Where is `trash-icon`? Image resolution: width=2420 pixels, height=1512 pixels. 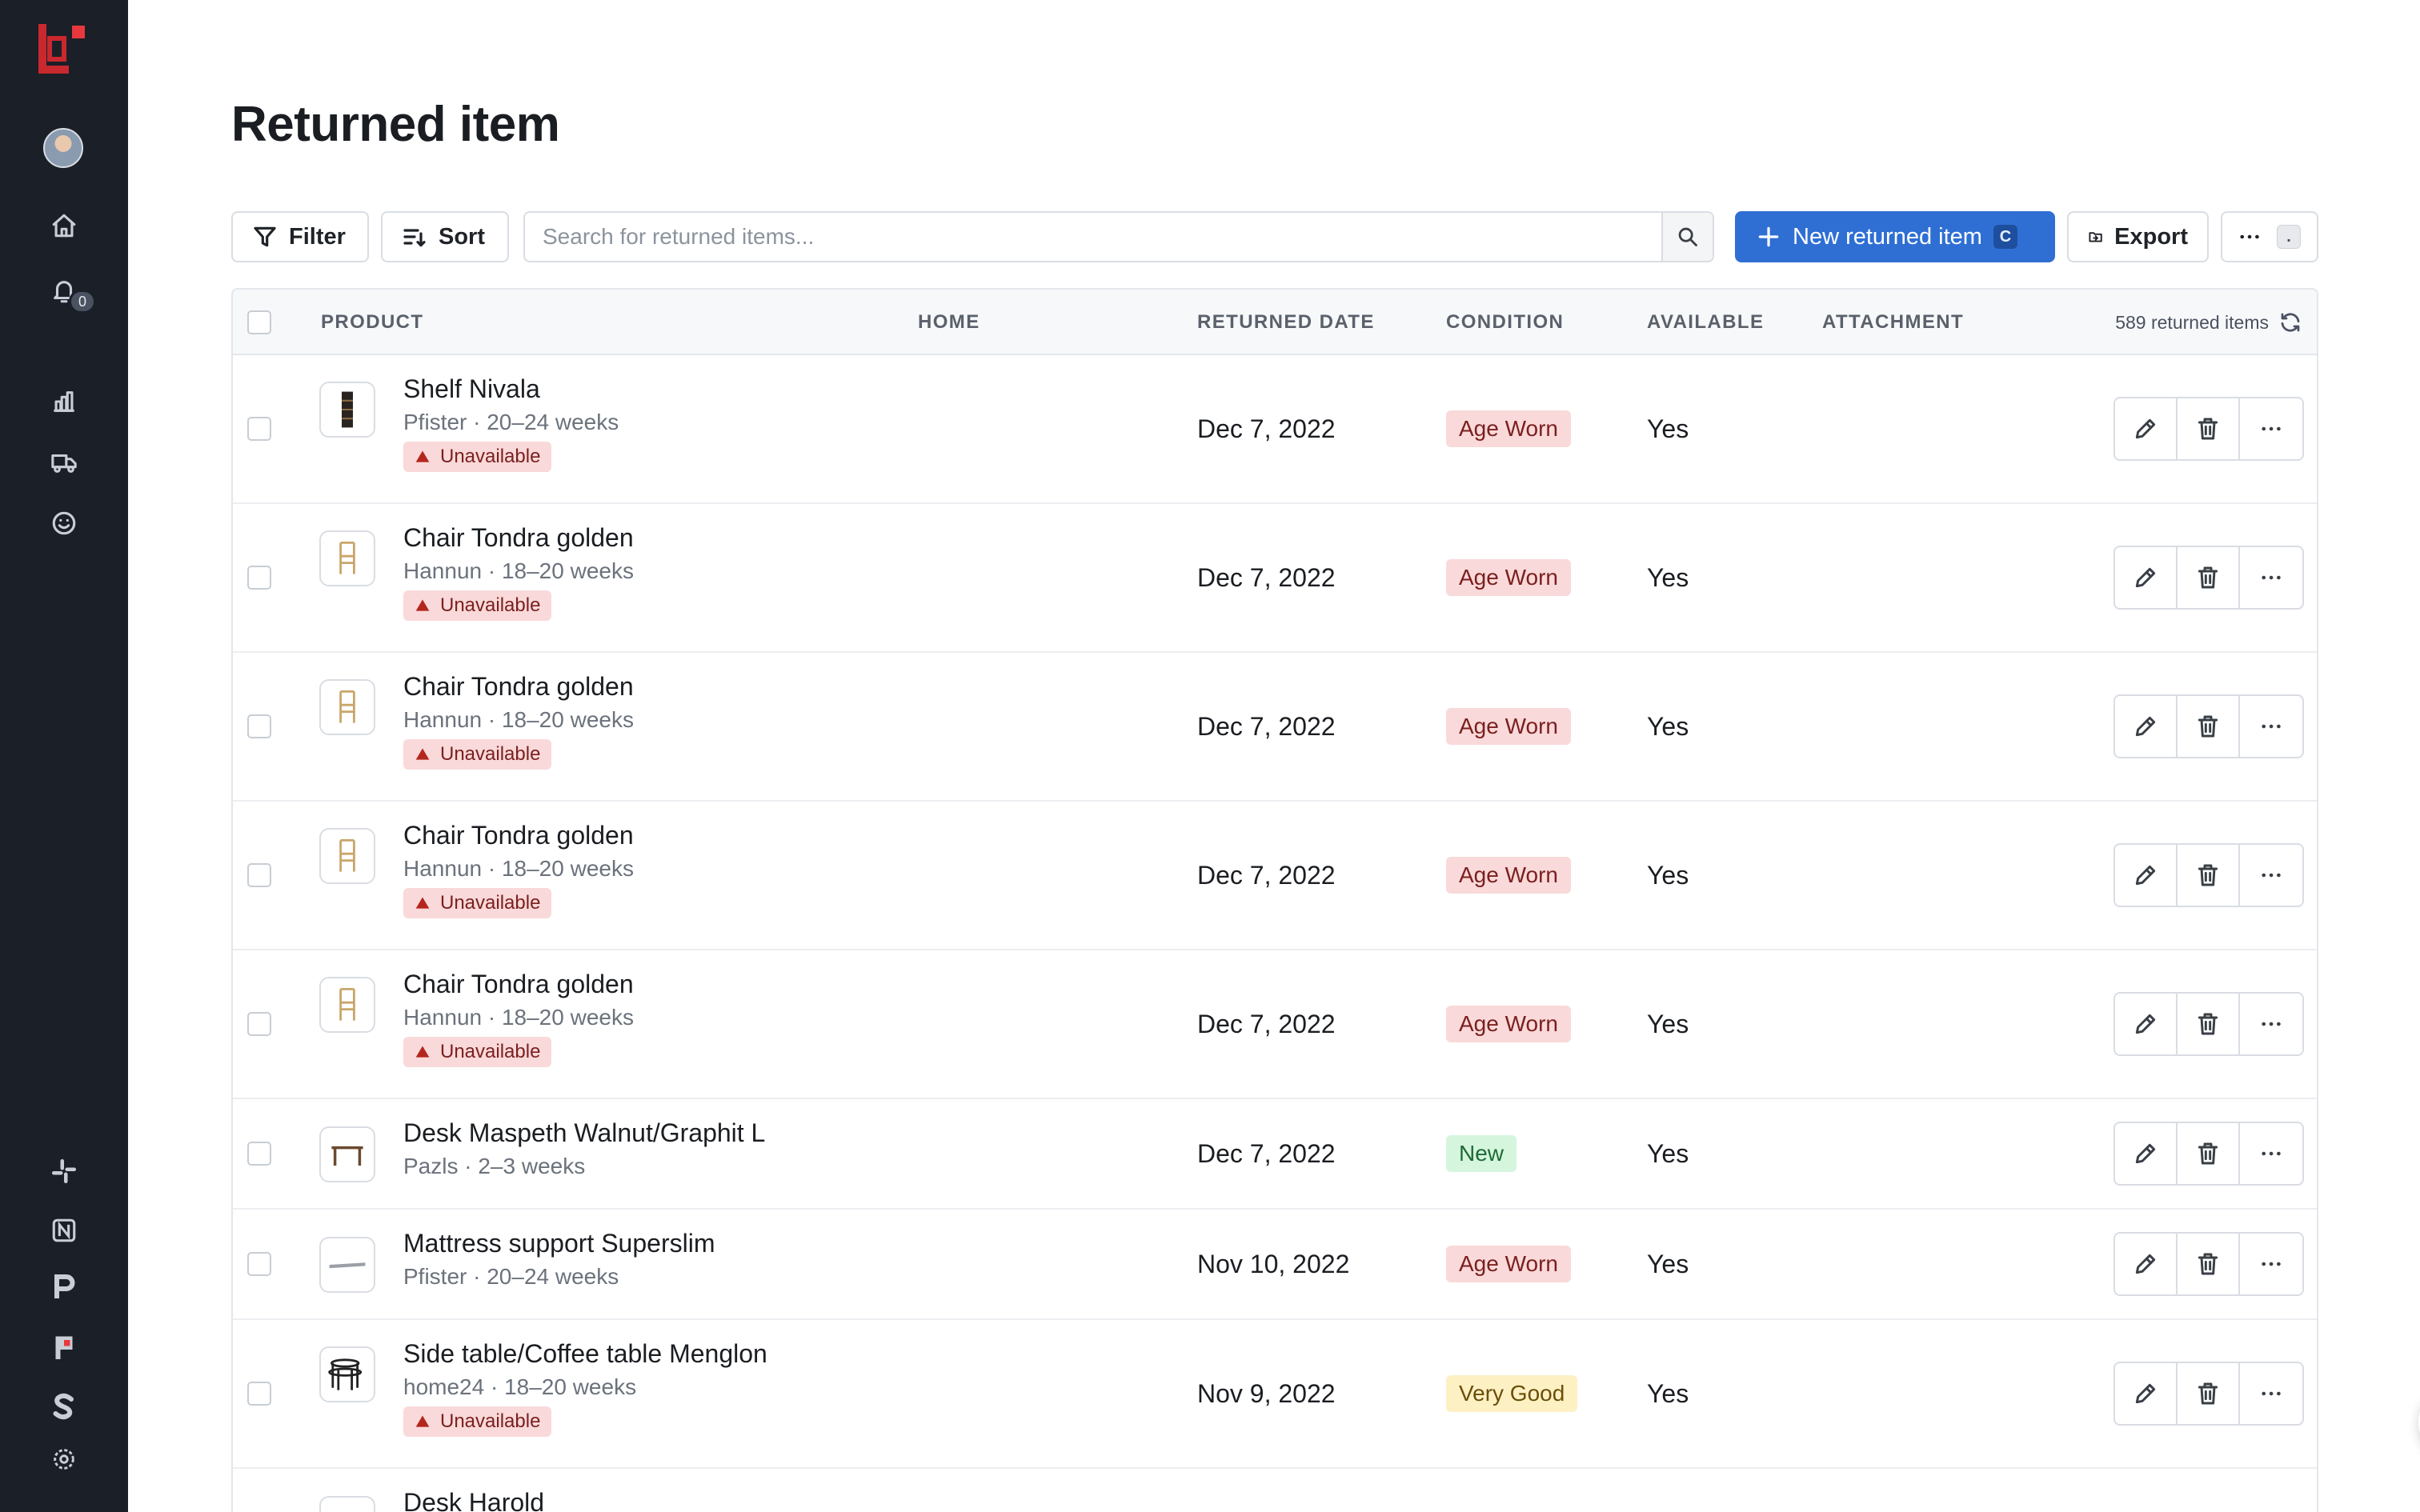
trash-icon is located at coordinates (2208, 875).